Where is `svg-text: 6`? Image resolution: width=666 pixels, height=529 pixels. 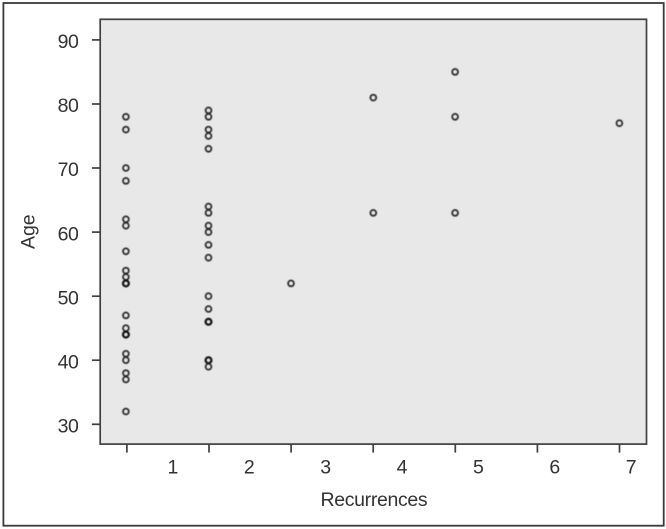
svg-text: 6 is located at coordinates (554, 468).